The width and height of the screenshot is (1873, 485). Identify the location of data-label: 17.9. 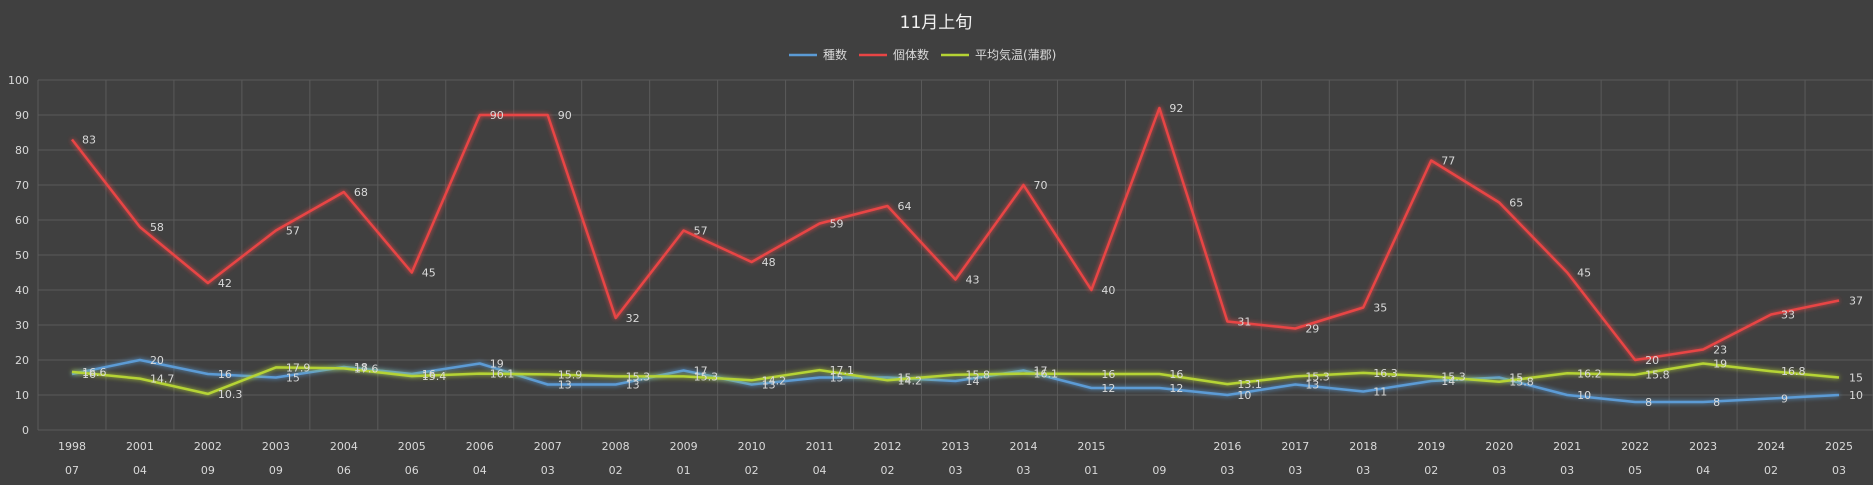
(298, 367).